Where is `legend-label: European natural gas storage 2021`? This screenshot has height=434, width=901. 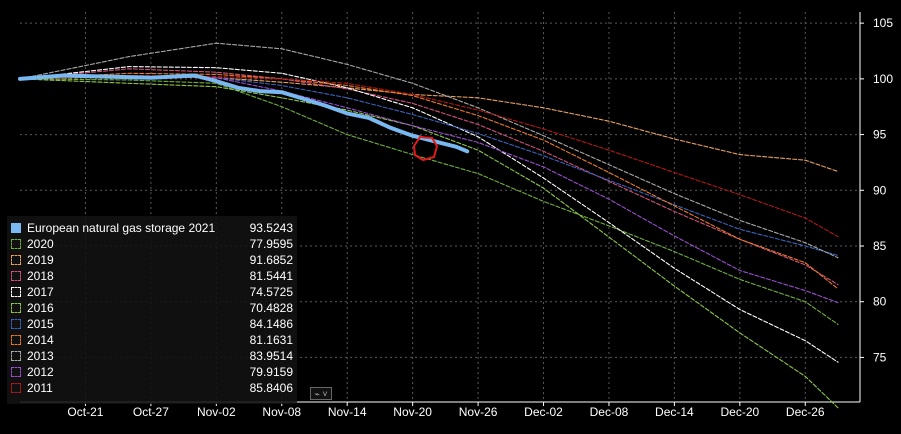
legend-label: European natural gas storage 2021 is located at coordinates (121, 228).